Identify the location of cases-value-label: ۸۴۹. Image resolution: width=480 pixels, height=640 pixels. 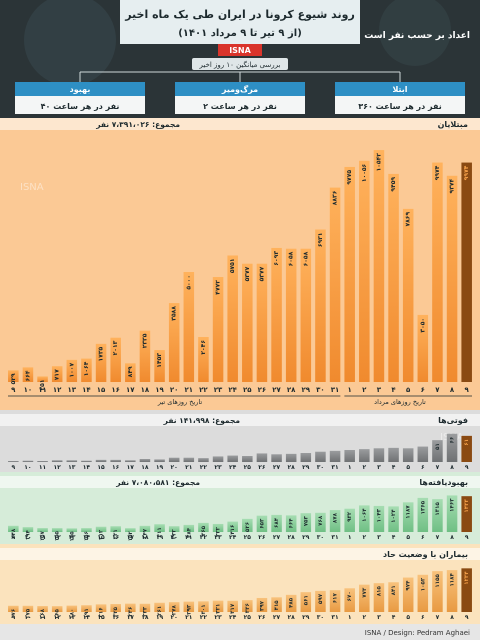
(130, 371).